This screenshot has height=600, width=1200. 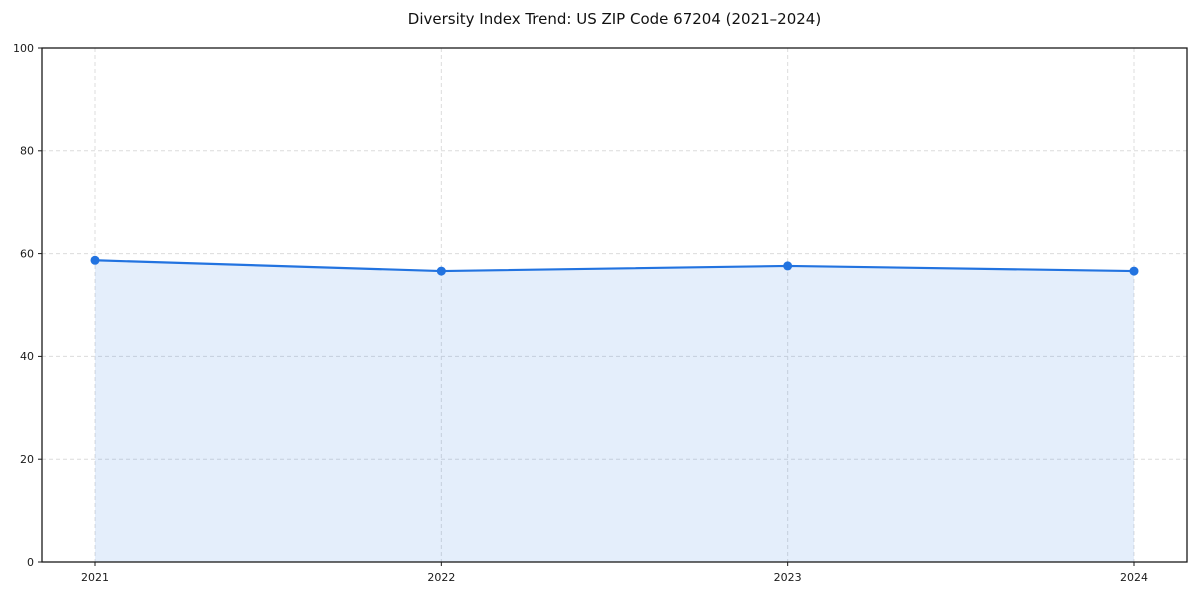 What do you see at coordinates (27, 459) in the screenshot?
I see `y-tick-label: 20` at bounding box center [27, 459].